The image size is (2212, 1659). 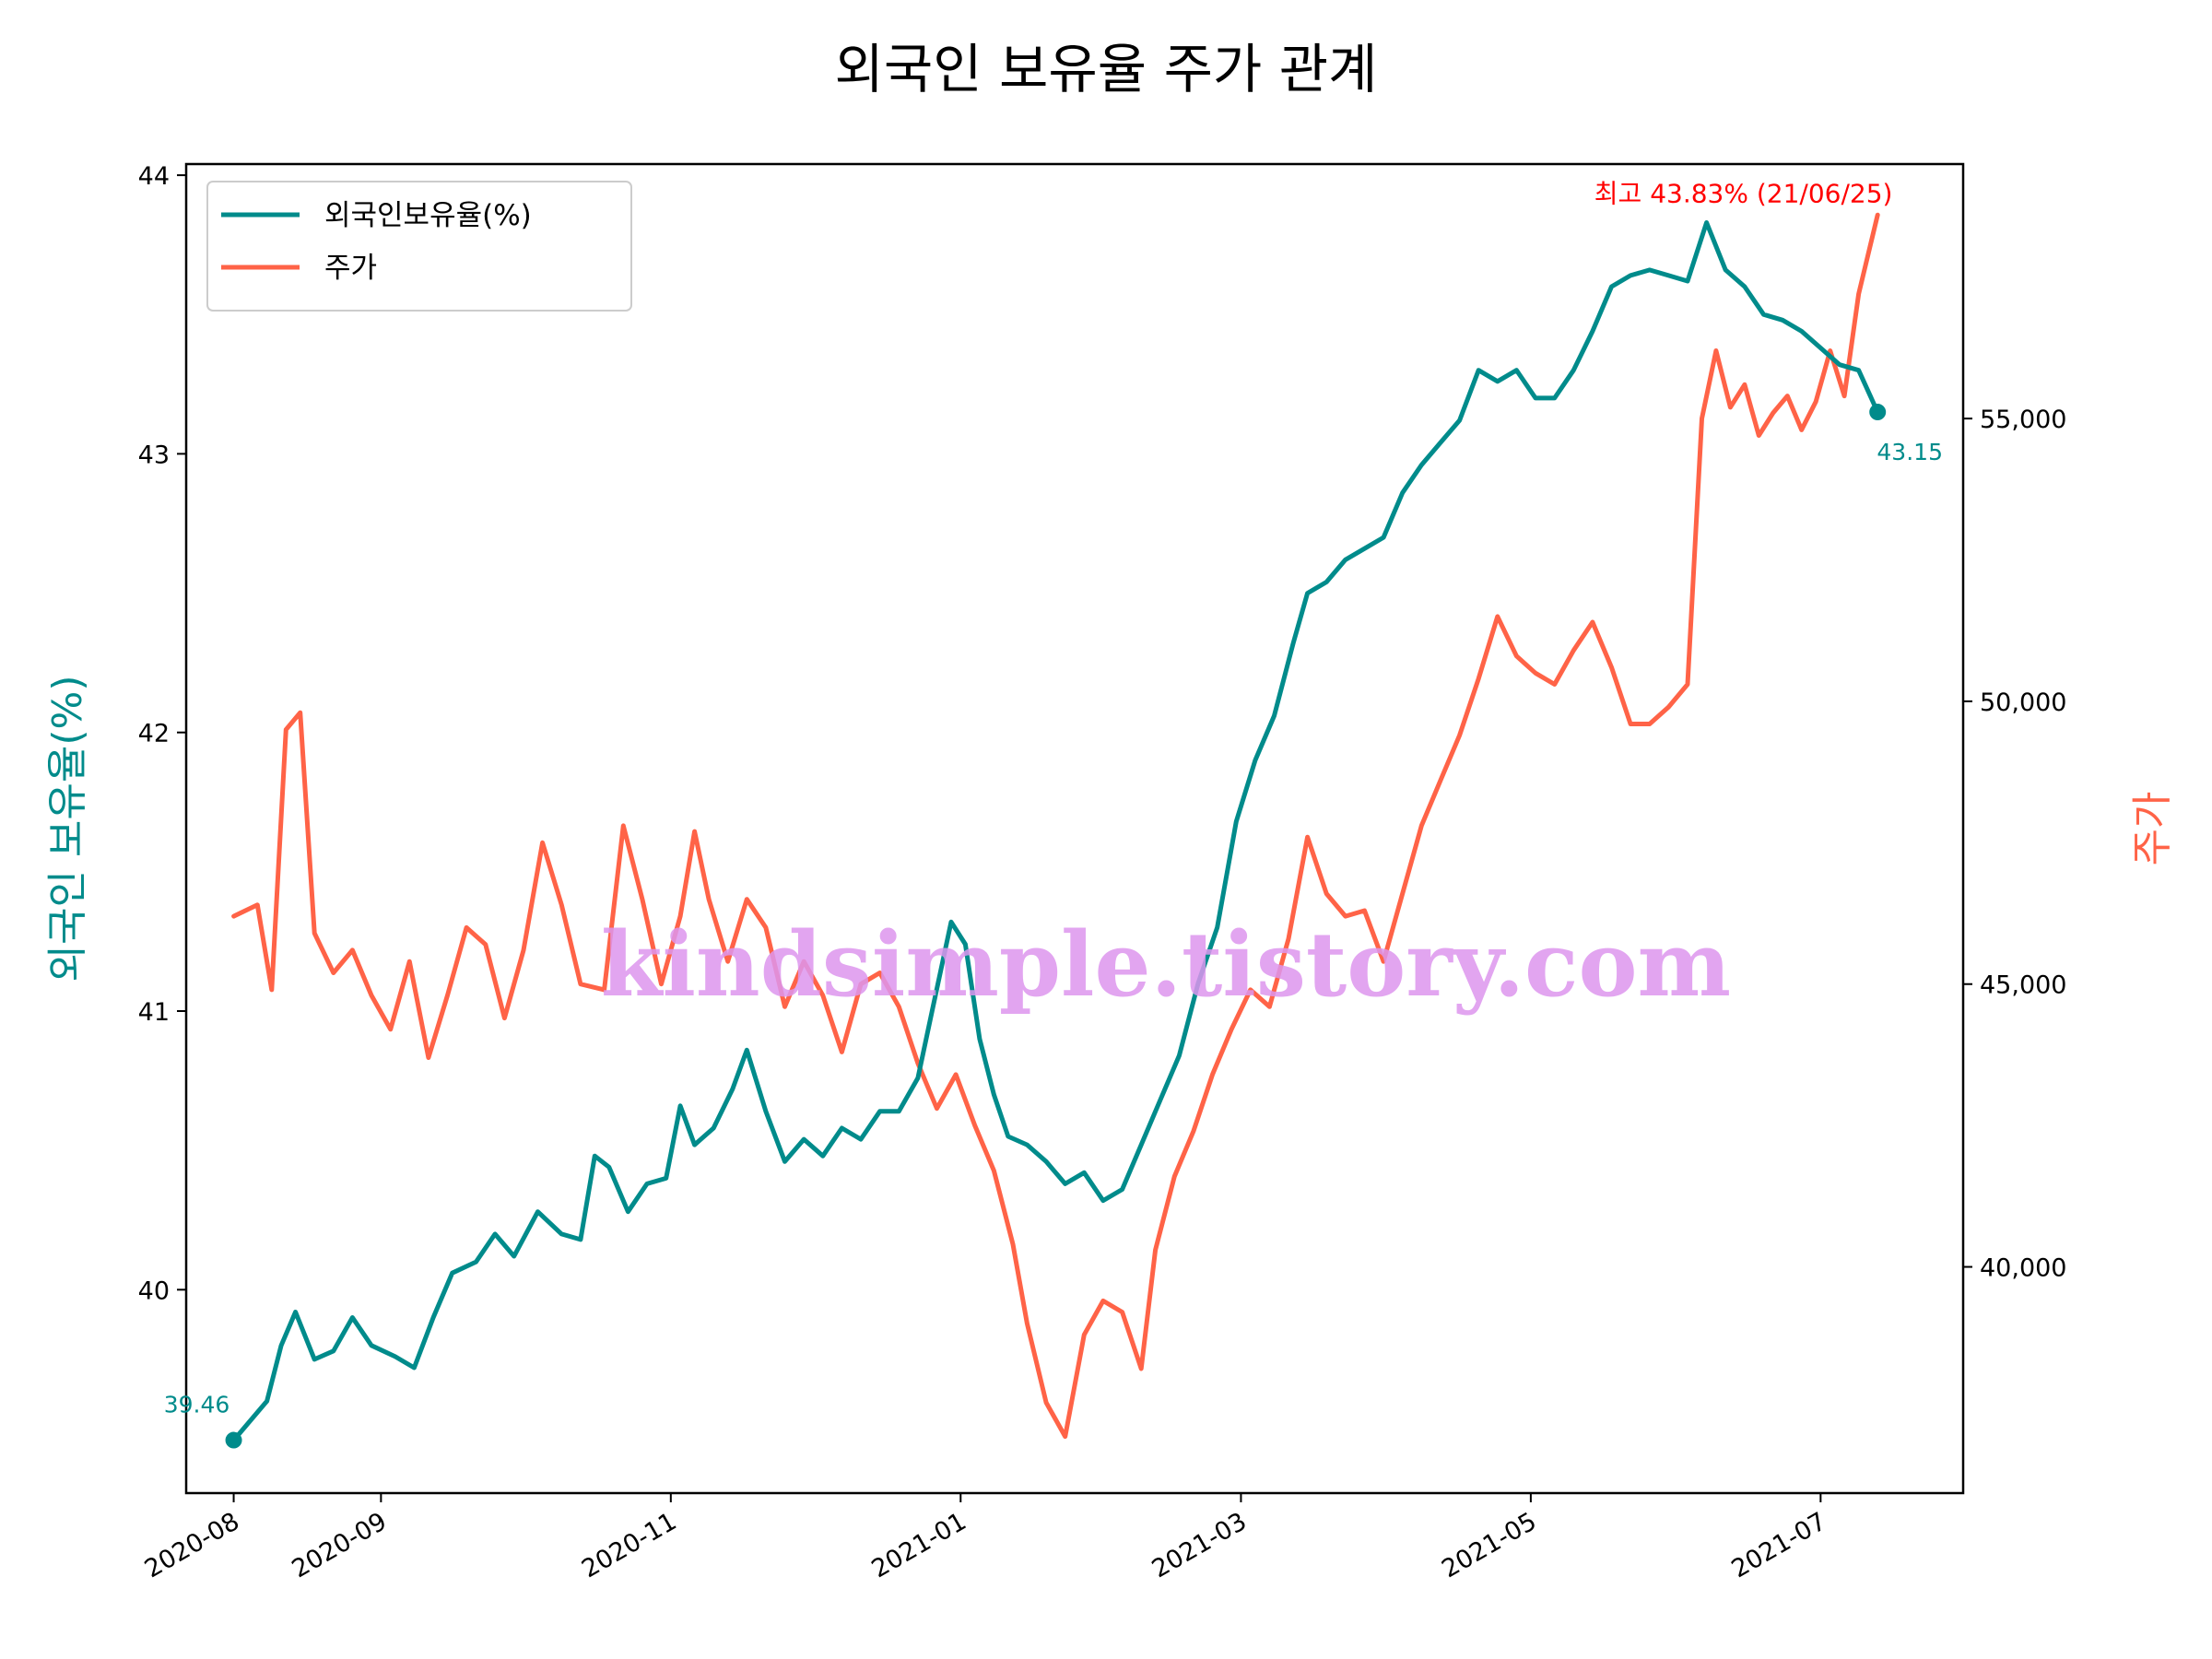 I want to click on legend-box, so click(x=419, y=246).